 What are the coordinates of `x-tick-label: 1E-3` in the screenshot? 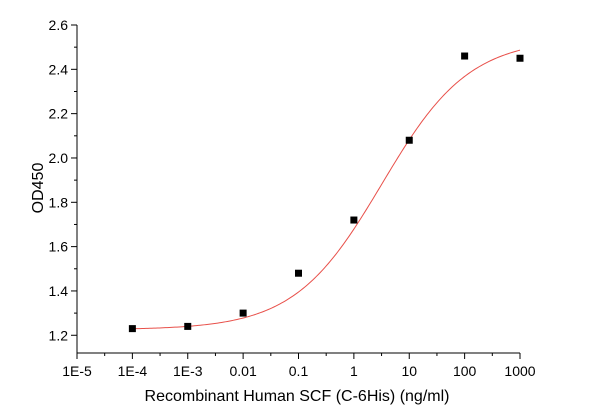 It's located at (188, 371).